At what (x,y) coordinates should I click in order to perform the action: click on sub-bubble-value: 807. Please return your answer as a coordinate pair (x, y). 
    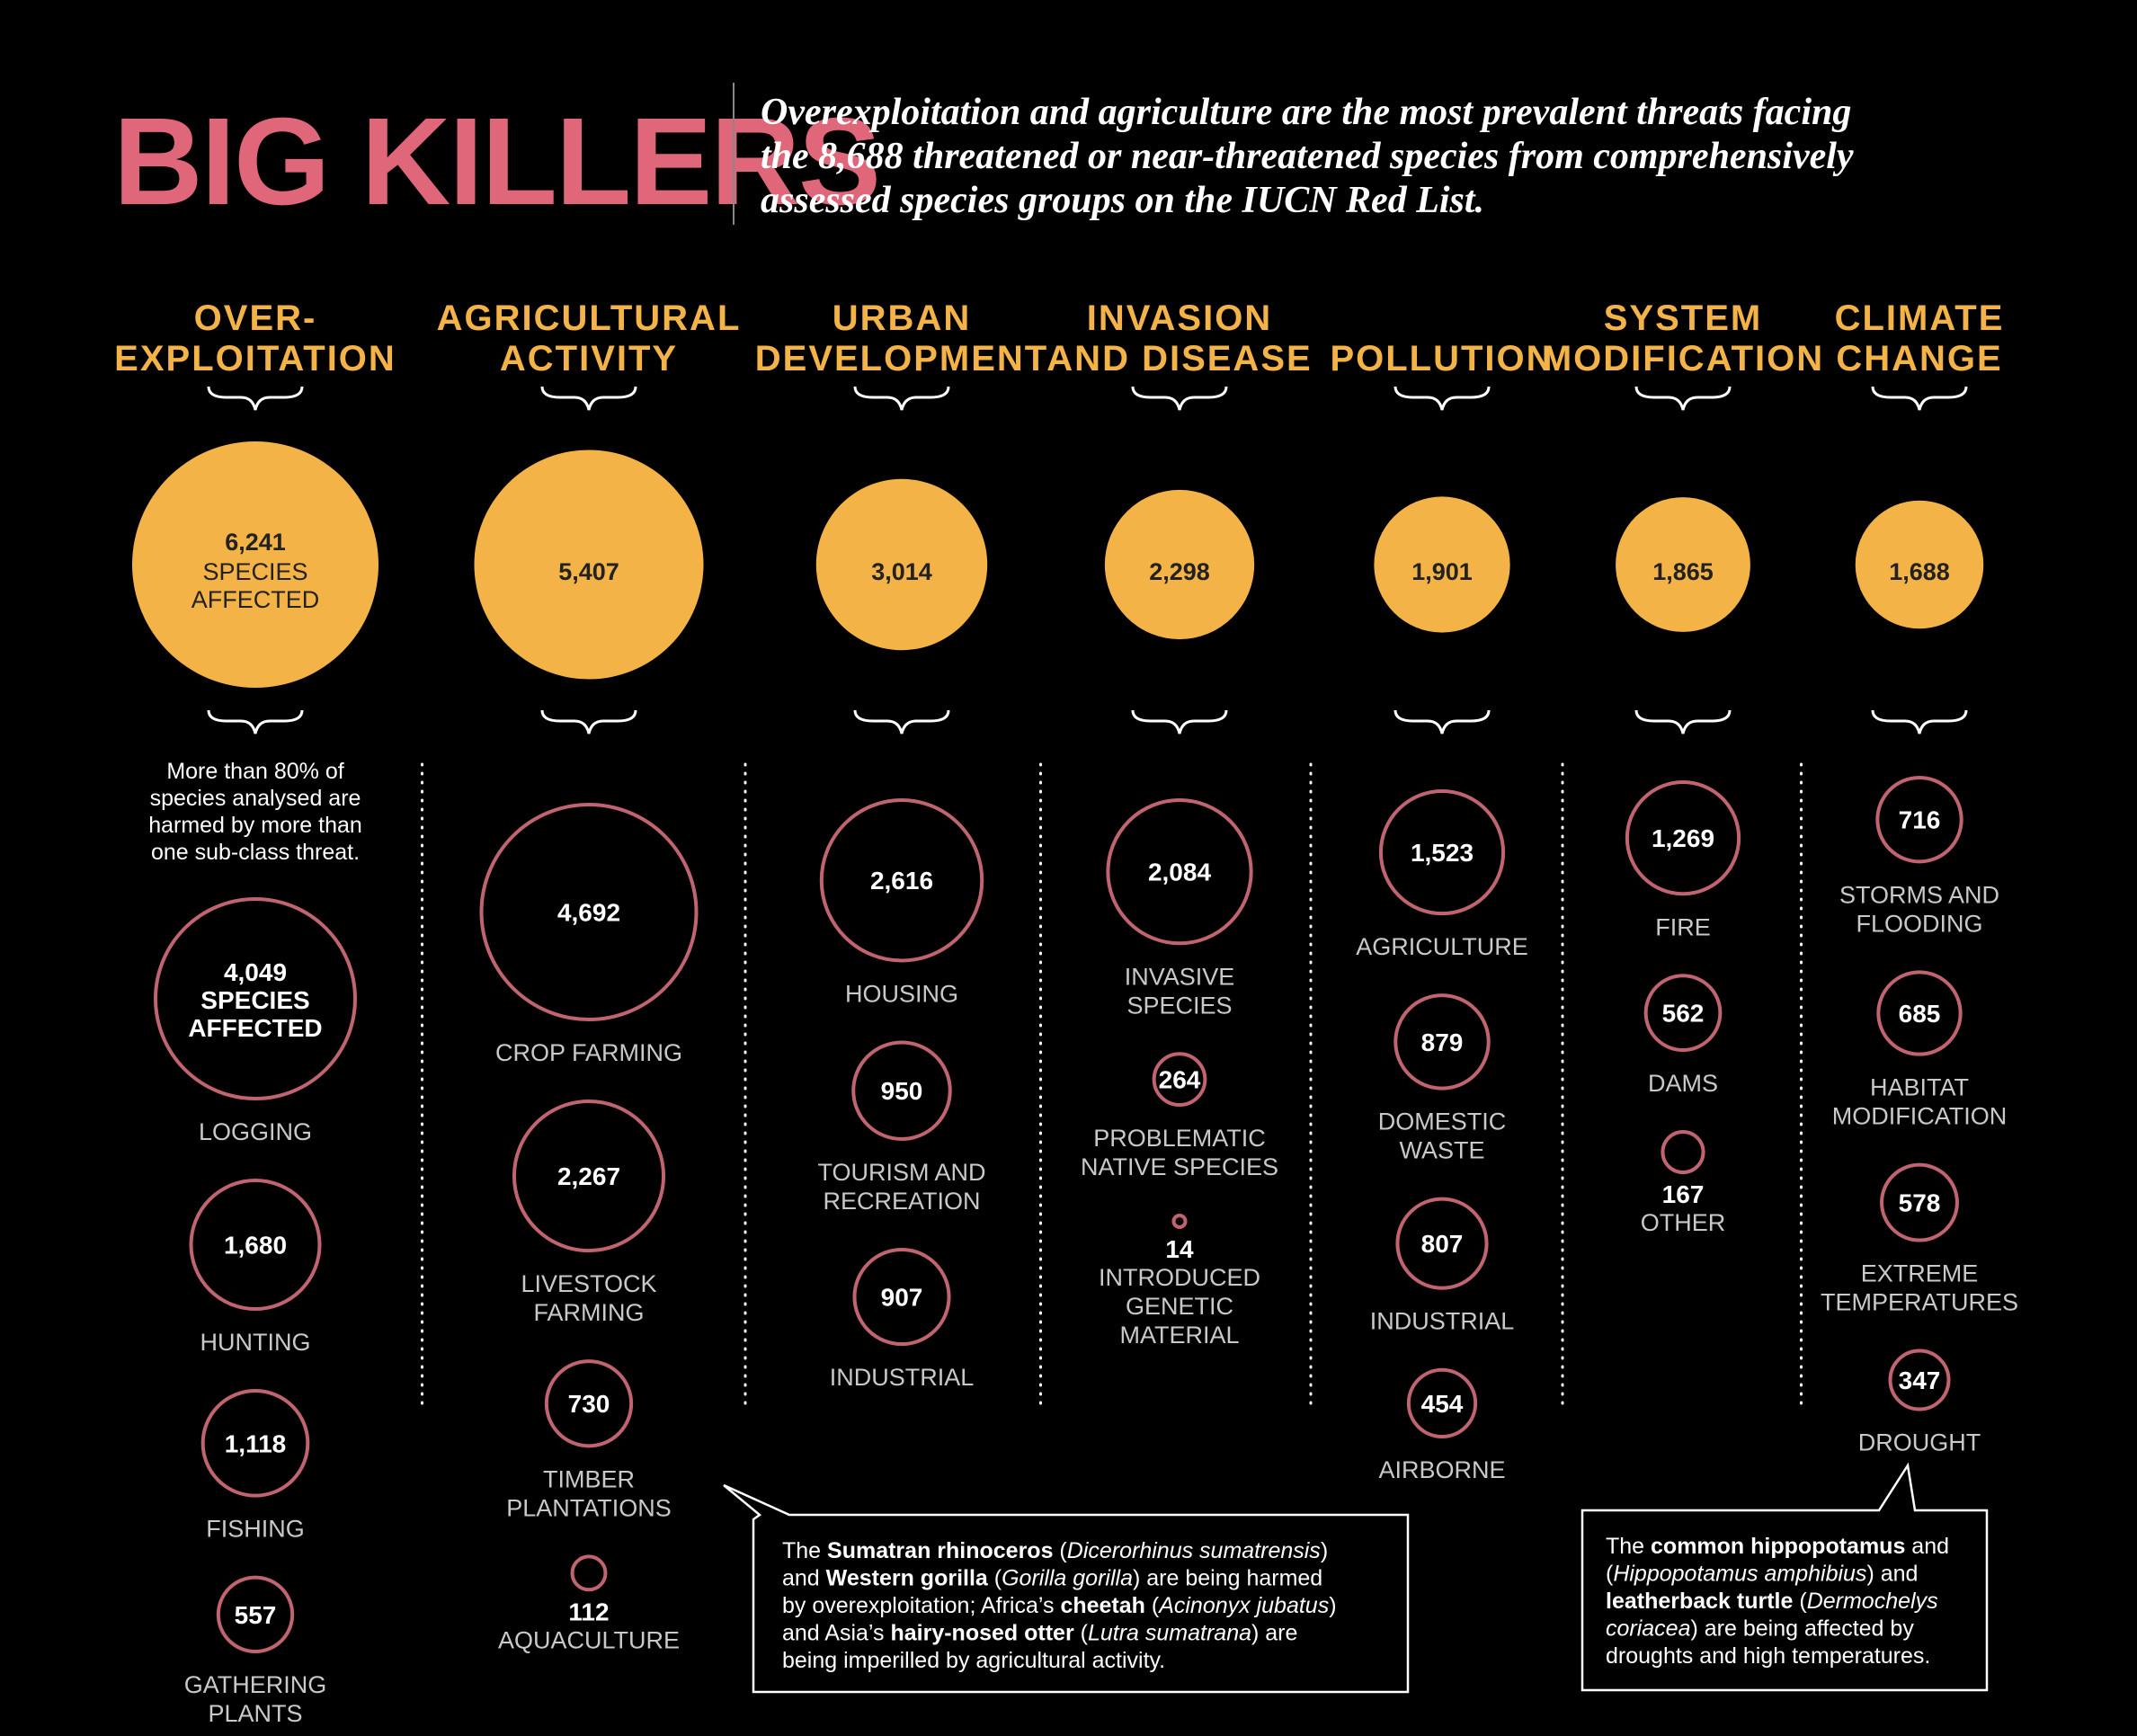
    Looking at the image, I should click on (1443, 1244).